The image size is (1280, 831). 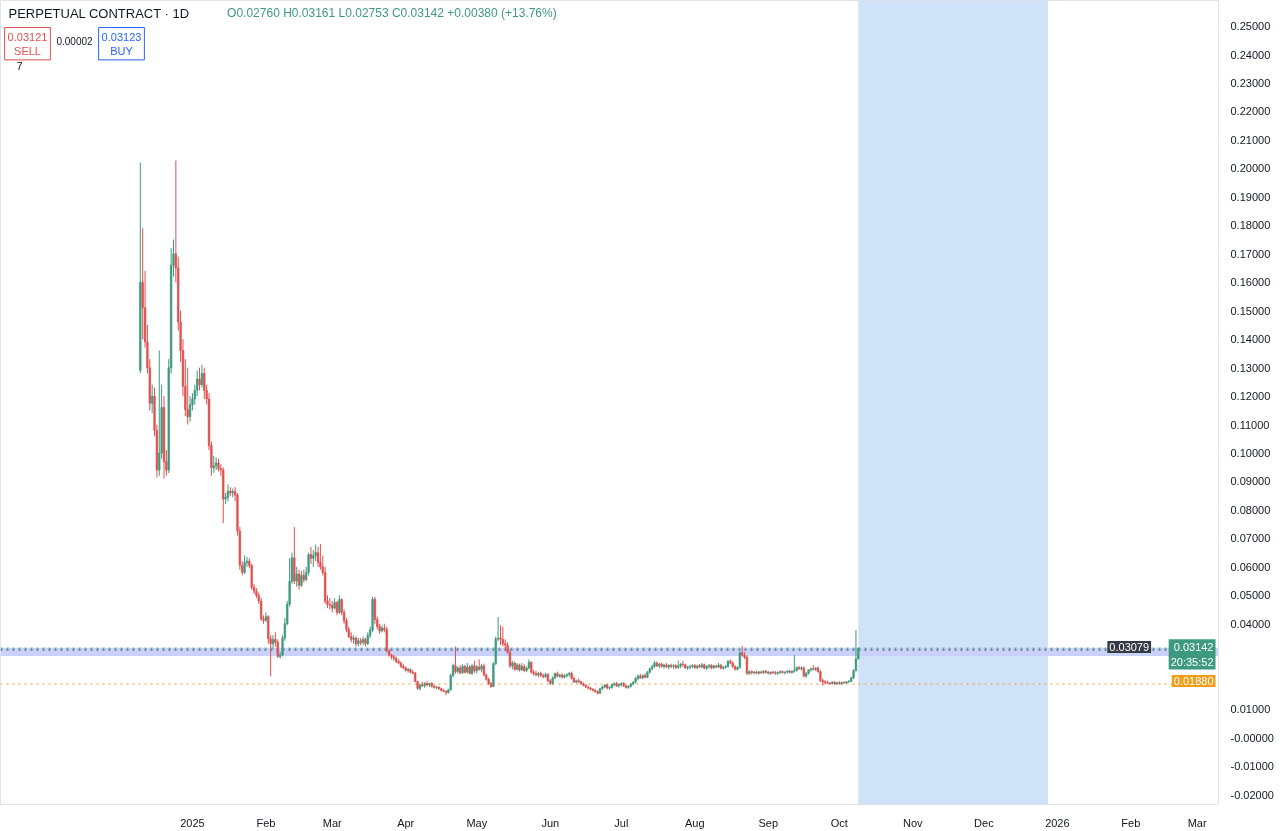 What do you see at coordinates (1250, 339) in the screenshot?
I see `y-tick-label: 0.14000` at bounding box center [1250, 339].